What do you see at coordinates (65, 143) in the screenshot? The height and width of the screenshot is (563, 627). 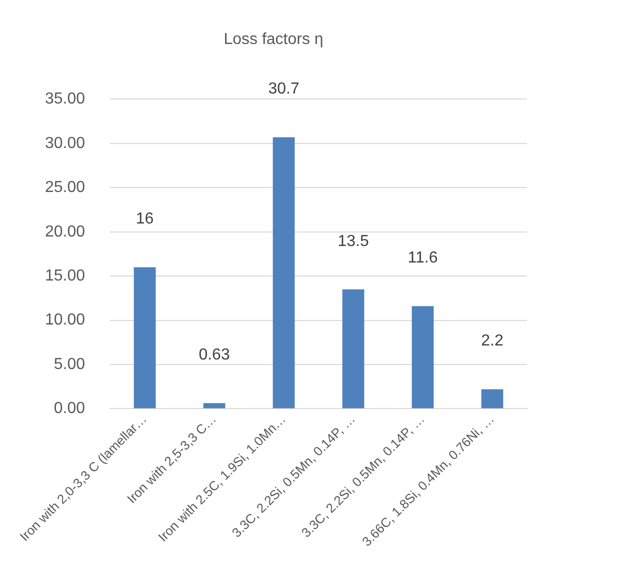 I see `y-tick-label: 30.00` at bounding box center [65, 143].